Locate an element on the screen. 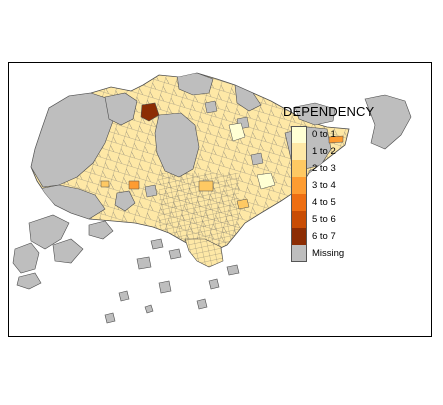  island-ubin is located at coordinates (315, 114).